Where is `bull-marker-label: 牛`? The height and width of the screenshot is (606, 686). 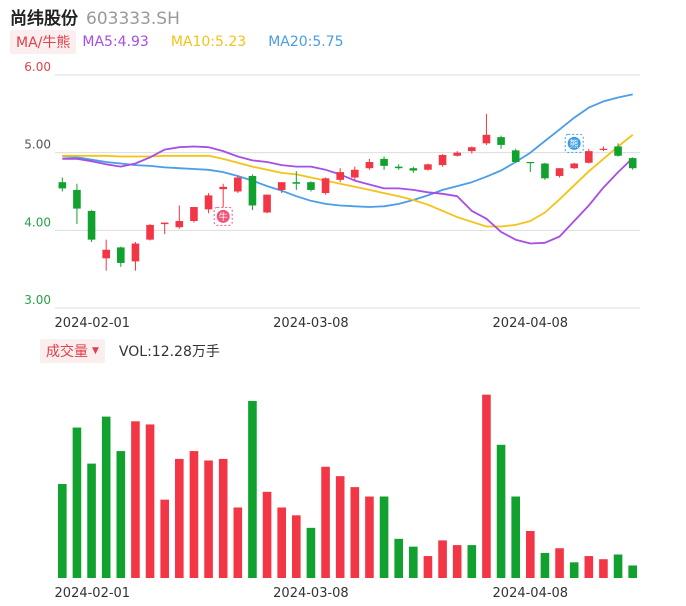 bull-marker-label: 牛 is located at coordinates (223, 217).